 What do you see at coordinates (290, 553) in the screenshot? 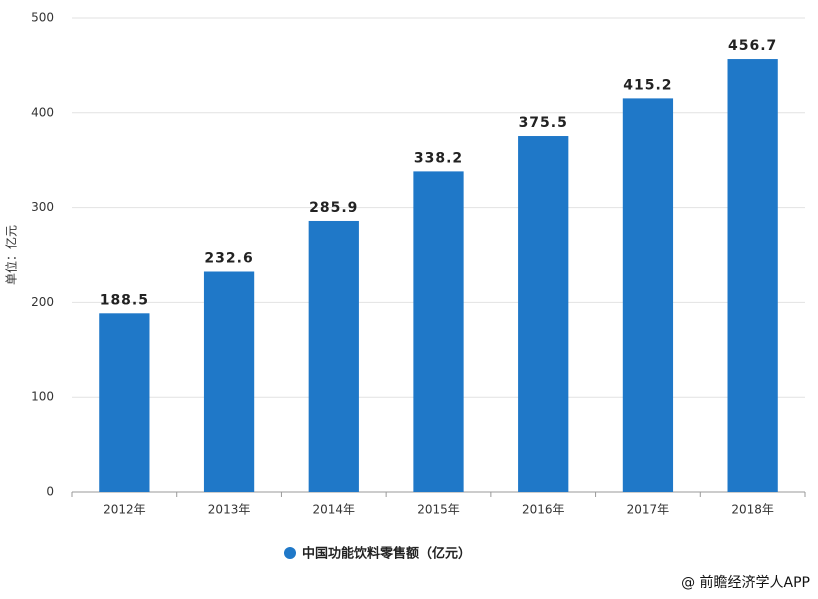
I see `legend-marker` at bounding box center [290, 553].